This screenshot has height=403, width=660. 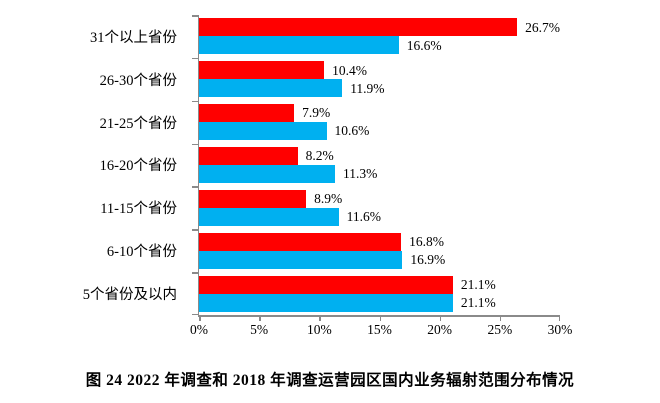 I want to click on category-label: 31个以上省份, so click(x=133, y=37).